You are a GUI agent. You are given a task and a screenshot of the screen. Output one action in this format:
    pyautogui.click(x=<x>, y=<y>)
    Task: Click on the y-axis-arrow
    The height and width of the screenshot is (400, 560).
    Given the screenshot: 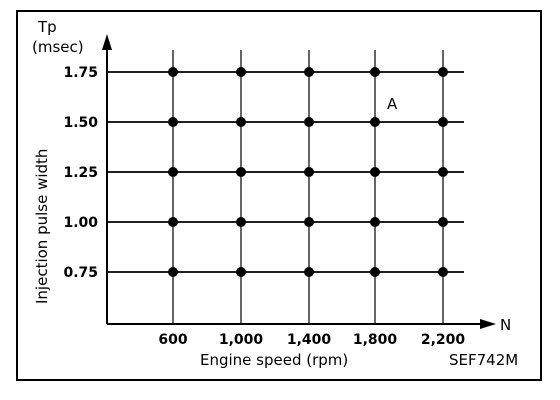 What is the action you would take?
    pyautogui.click(x=107, y=42)
    